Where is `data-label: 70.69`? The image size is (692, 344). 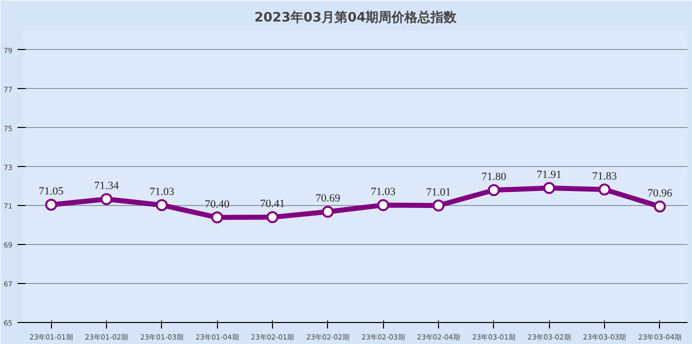
data-label: 70.69 is located at coordinates (328, 198).